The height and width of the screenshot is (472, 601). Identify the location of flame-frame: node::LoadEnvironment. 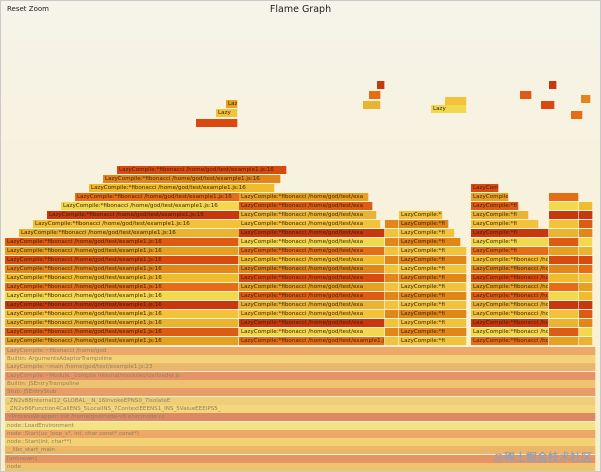
(300, 425).